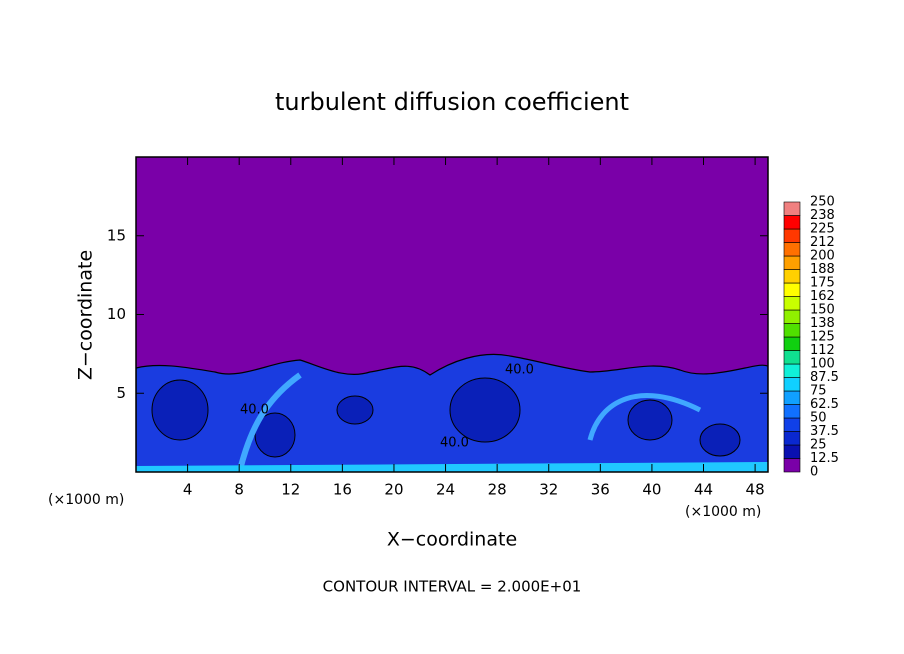 The width and height of the screenshot is (904, 654). I want to click on colorbar-label: 212, so click(822, 242).